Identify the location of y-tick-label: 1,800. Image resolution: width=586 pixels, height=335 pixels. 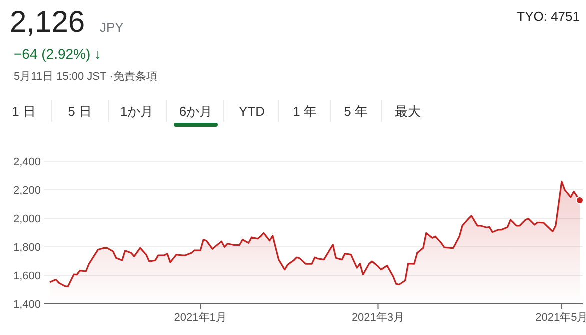
(27, 248).